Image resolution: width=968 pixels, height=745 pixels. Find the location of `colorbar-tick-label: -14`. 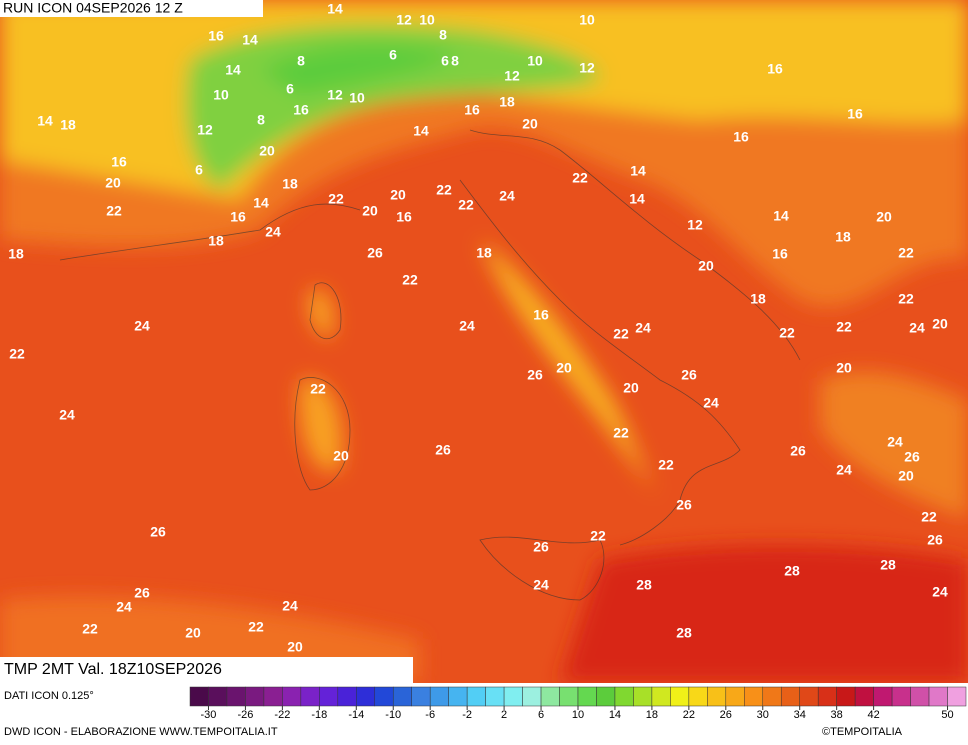

colorbar-tick-label: -14 is located at coordinates (356, 715).